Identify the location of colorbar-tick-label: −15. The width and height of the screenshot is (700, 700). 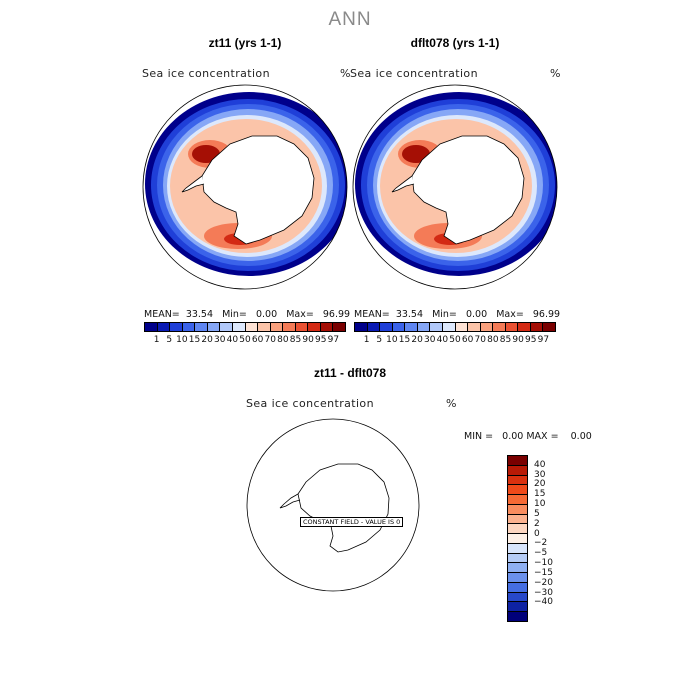
(543, 572).